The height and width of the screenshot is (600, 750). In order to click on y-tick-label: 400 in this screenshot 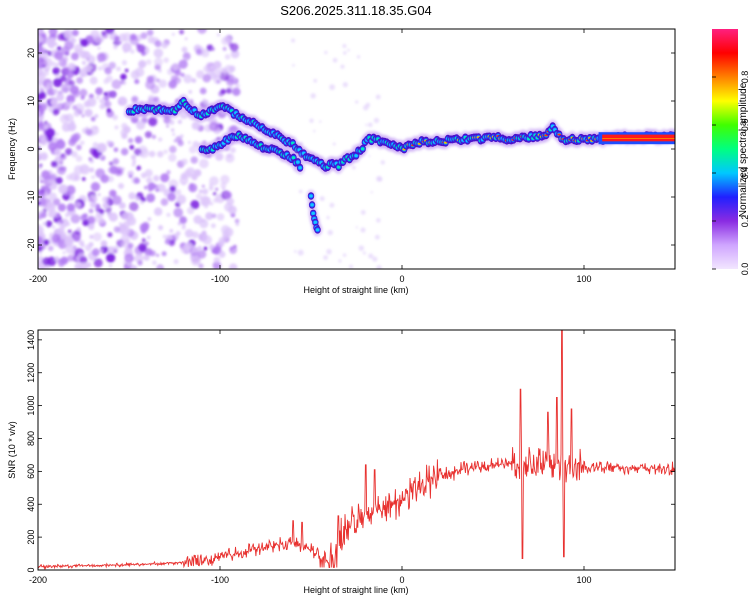, I will do `click(31, 504)`.